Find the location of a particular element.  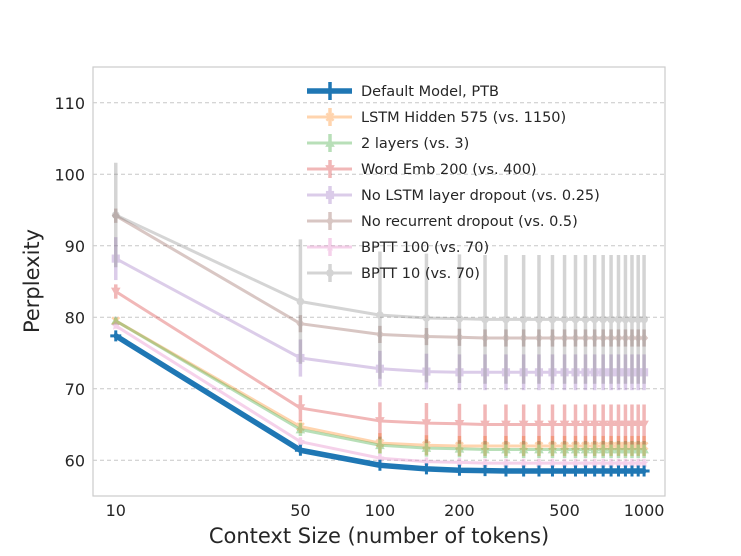

y-tick-label: 60 is located at coordinates (75, 460).